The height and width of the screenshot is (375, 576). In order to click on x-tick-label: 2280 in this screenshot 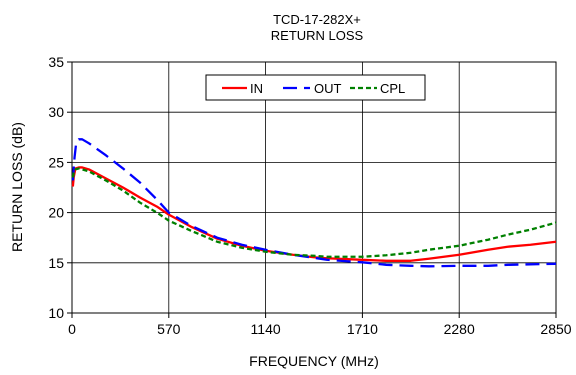, I will do `click(459, 329)`.